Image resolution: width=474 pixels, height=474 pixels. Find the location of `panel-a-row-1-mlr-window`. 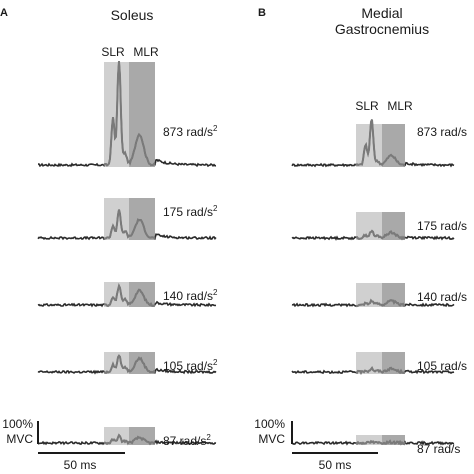

panel-a-row-1-mlr-window is located at coordinates (142, 114).